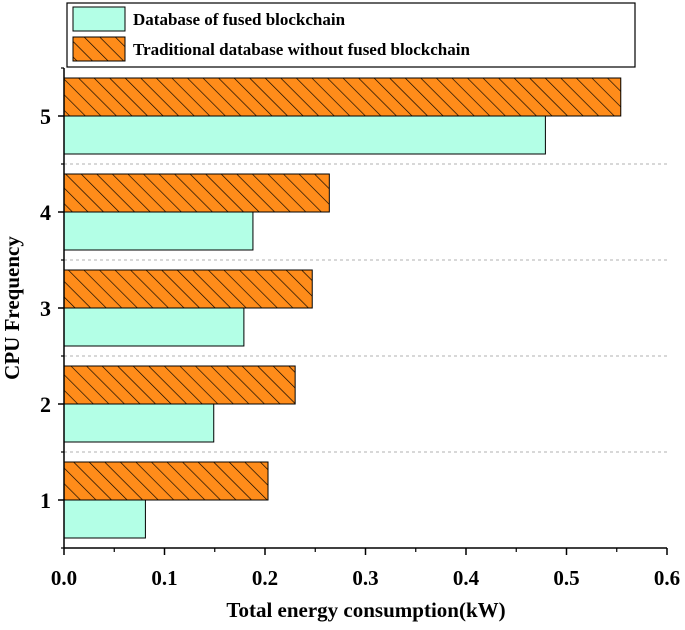 The height and width of the screenshot is (630, 685). Describe the element at coordinates (265, 578) in the screenshot. I see `x-tick-label: 0.2` at that location.